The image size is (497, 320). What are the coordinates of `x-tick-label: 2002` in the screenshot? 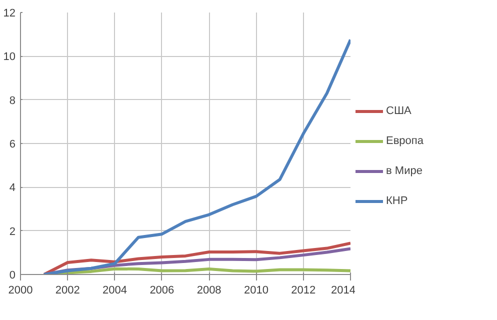 It's located at (67, 290).